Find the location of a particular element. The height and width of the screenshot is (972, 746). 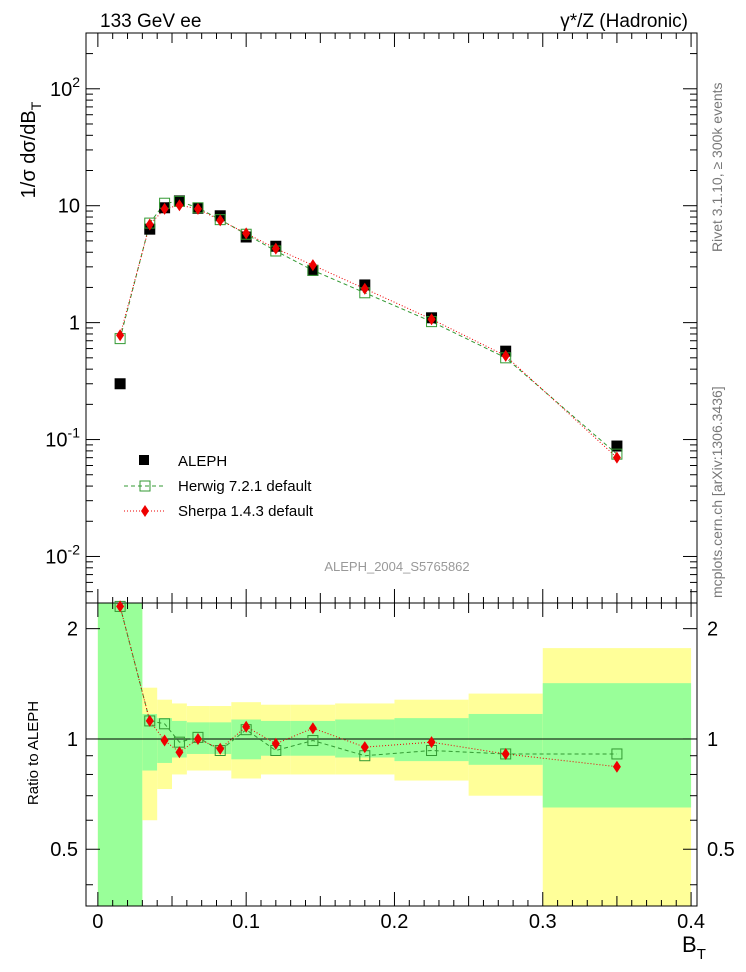

ratio-y-tick-label-right: 1 is located at coordinates (712, 740).